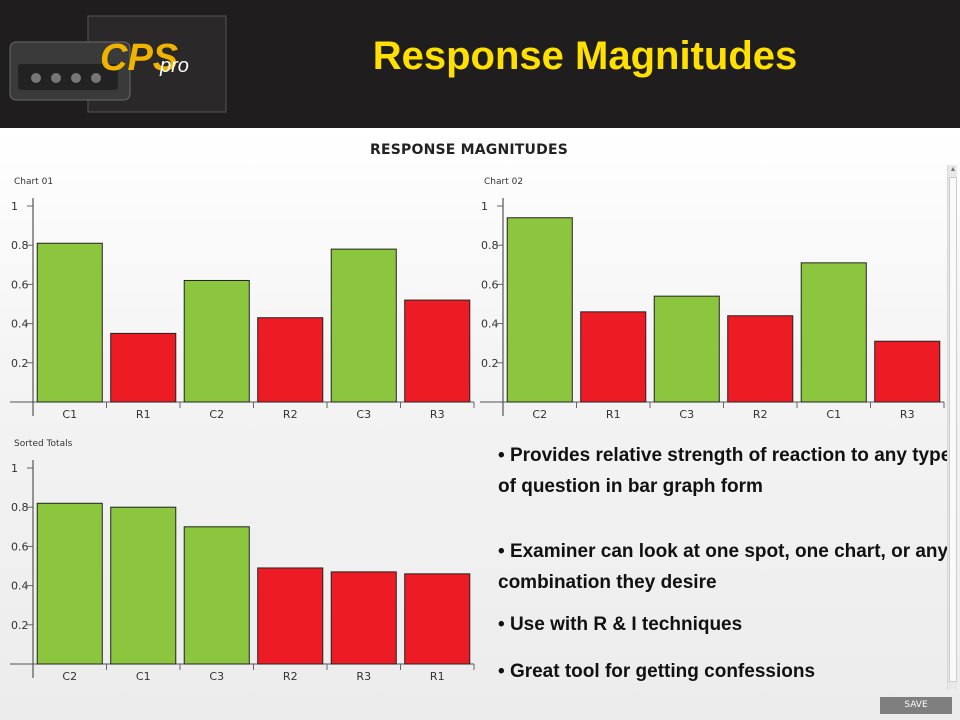  I want to click on logo-brand-text: CPS, so click(139, 58).